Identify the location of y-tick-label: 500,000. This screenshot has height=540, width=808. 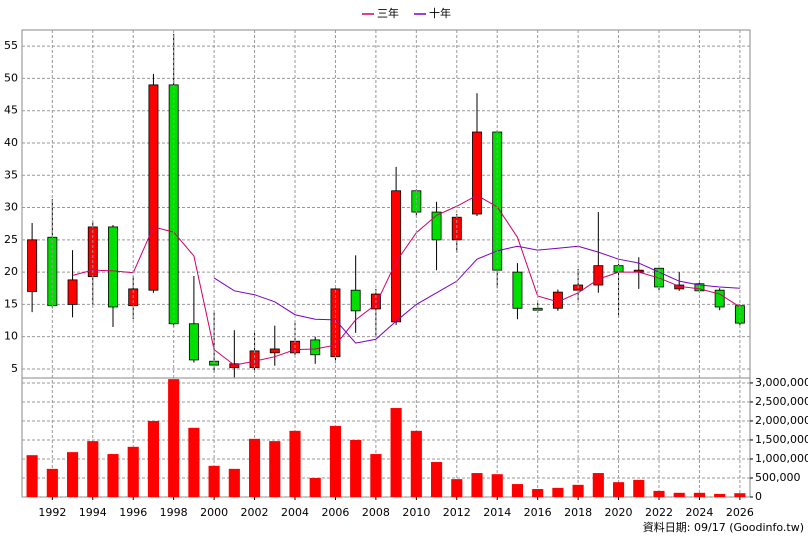
(778, 477).